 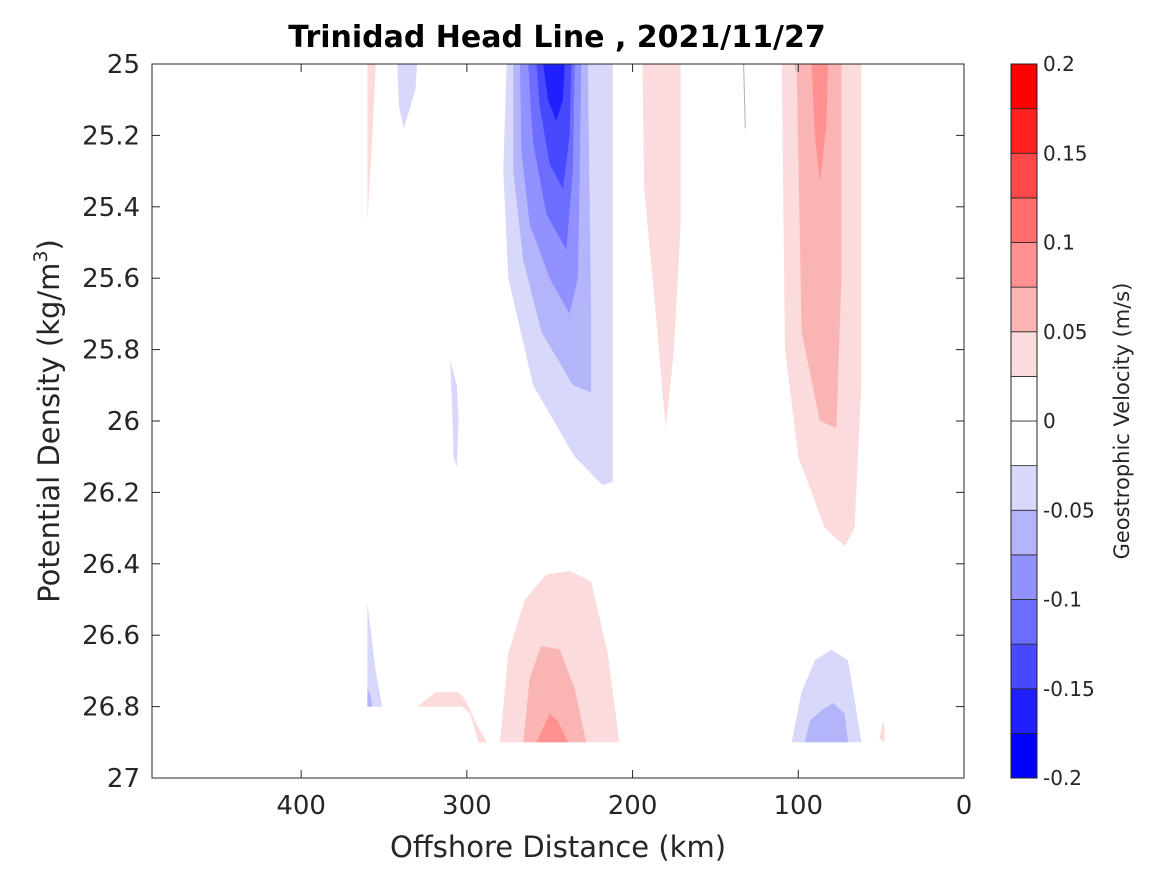 I want to click on pos-deep-west-fill, so click(x=452, y=717).